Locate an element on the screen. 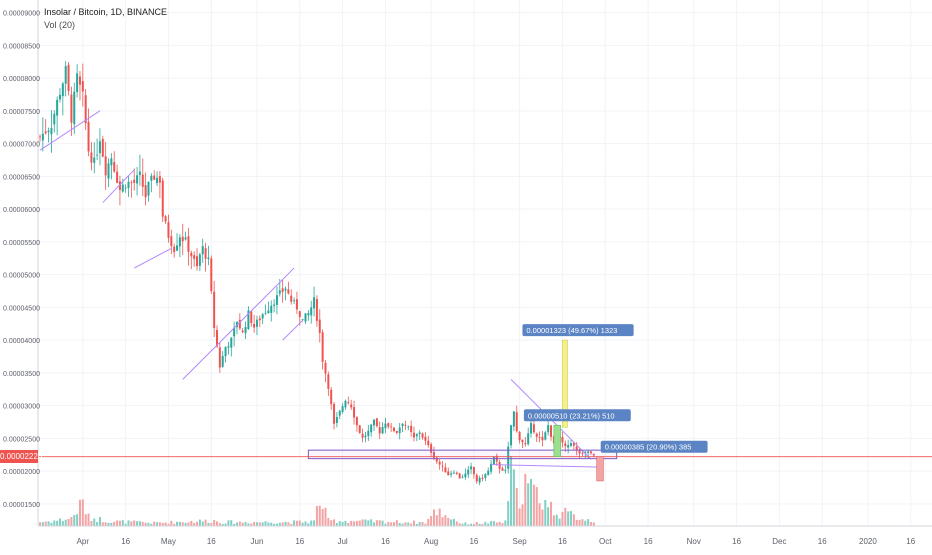  x-tick-label: Apr is located at coordinates (83, 541).